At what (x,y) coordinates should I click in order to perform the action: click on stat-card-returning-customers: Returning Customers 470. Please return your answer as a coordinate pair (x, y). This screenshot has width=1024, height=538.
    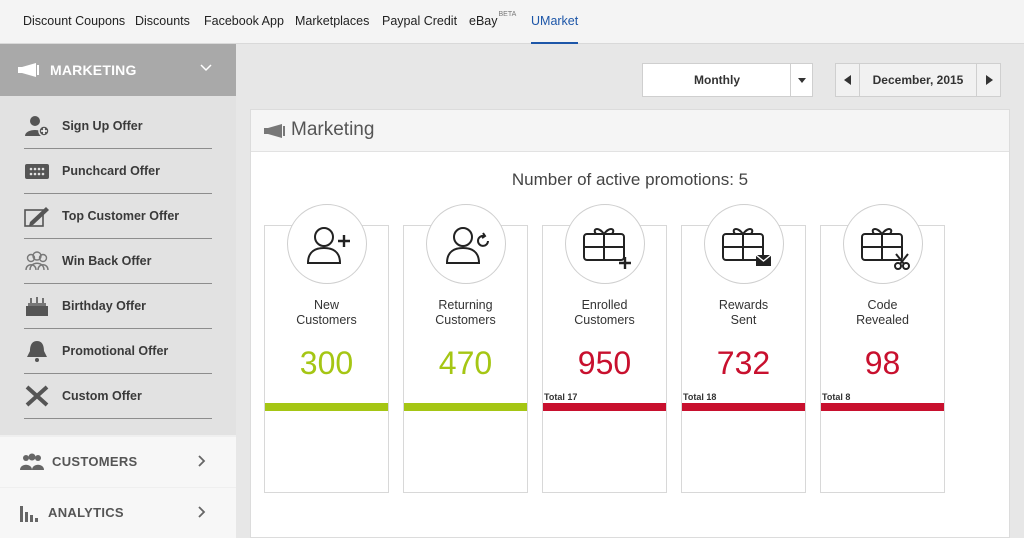
    Looking at the image, I should click on (465, 348).